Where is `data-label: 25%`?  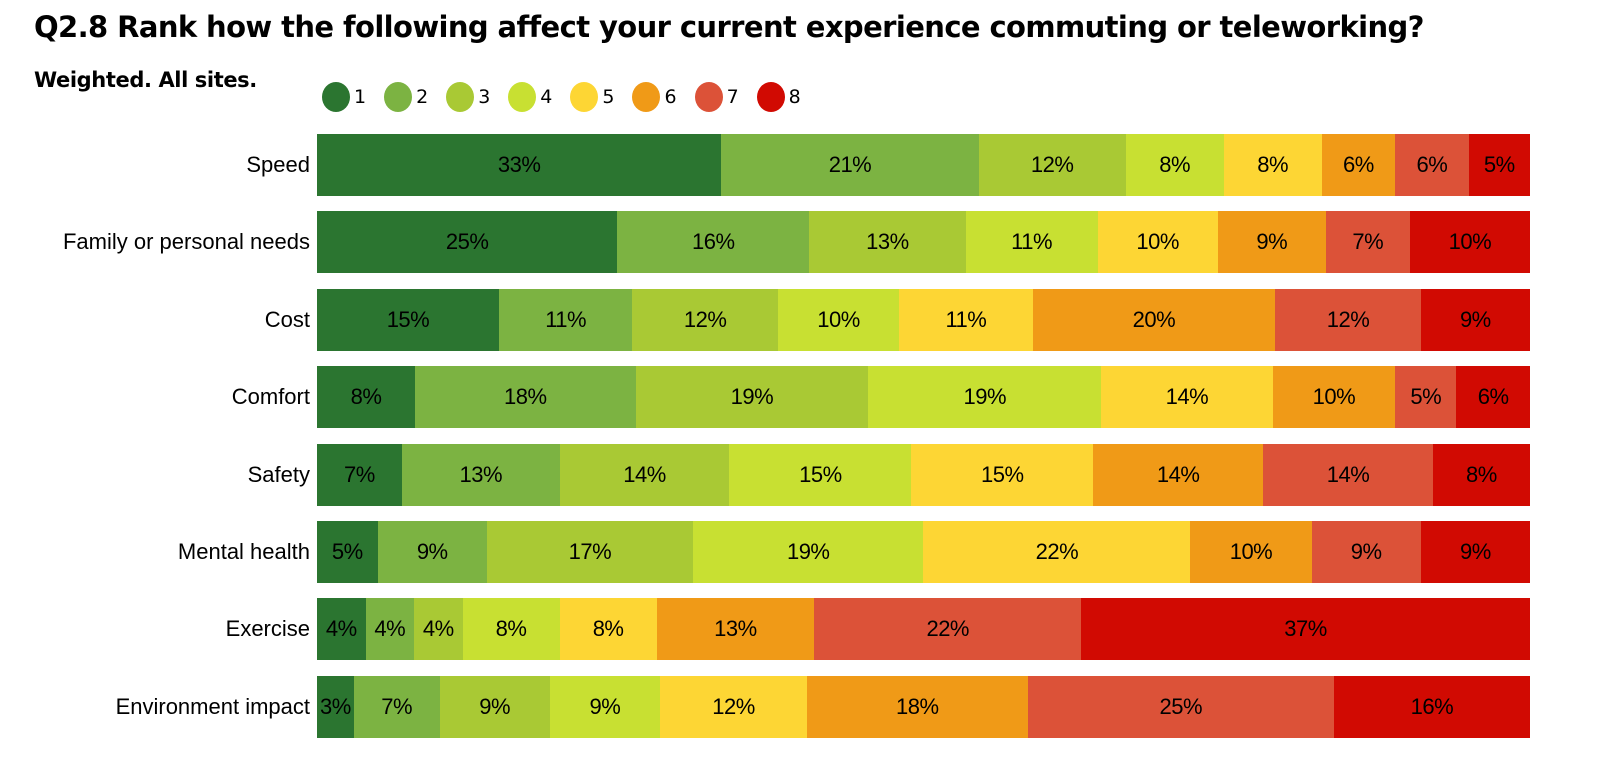
data-label: 25% is located at coordinates (1181, 706).